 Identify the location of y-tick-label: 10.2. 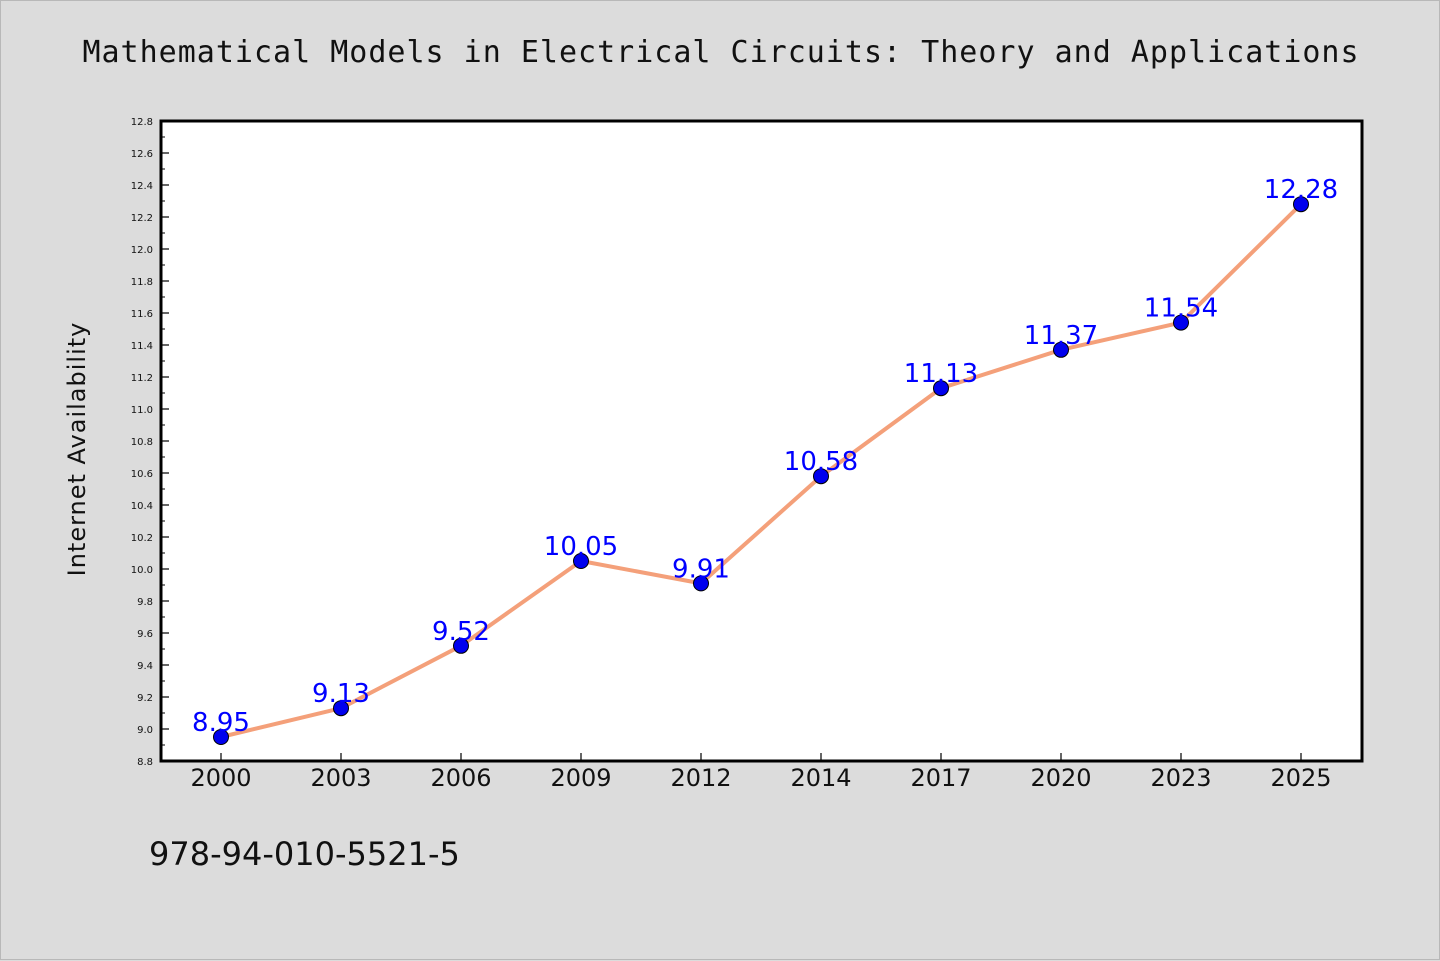
(142, 538).